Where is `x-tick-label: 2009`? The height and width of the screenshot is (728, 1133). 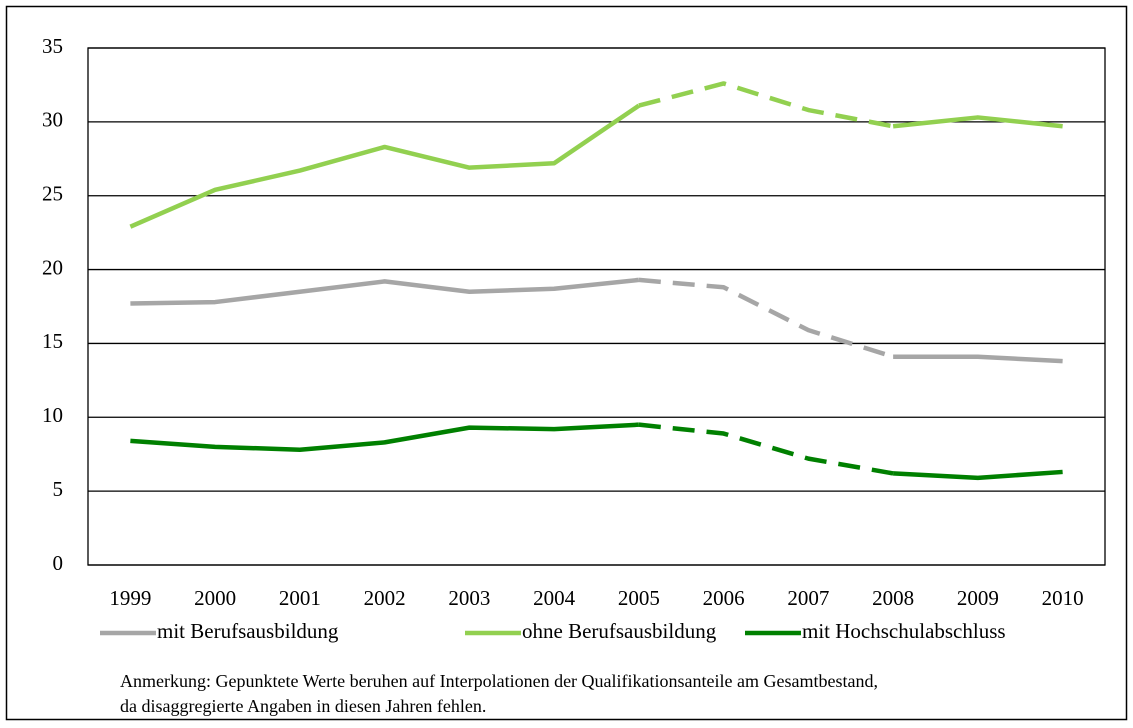 x-tick-label: 2009 is located at coordinates (978, 598).